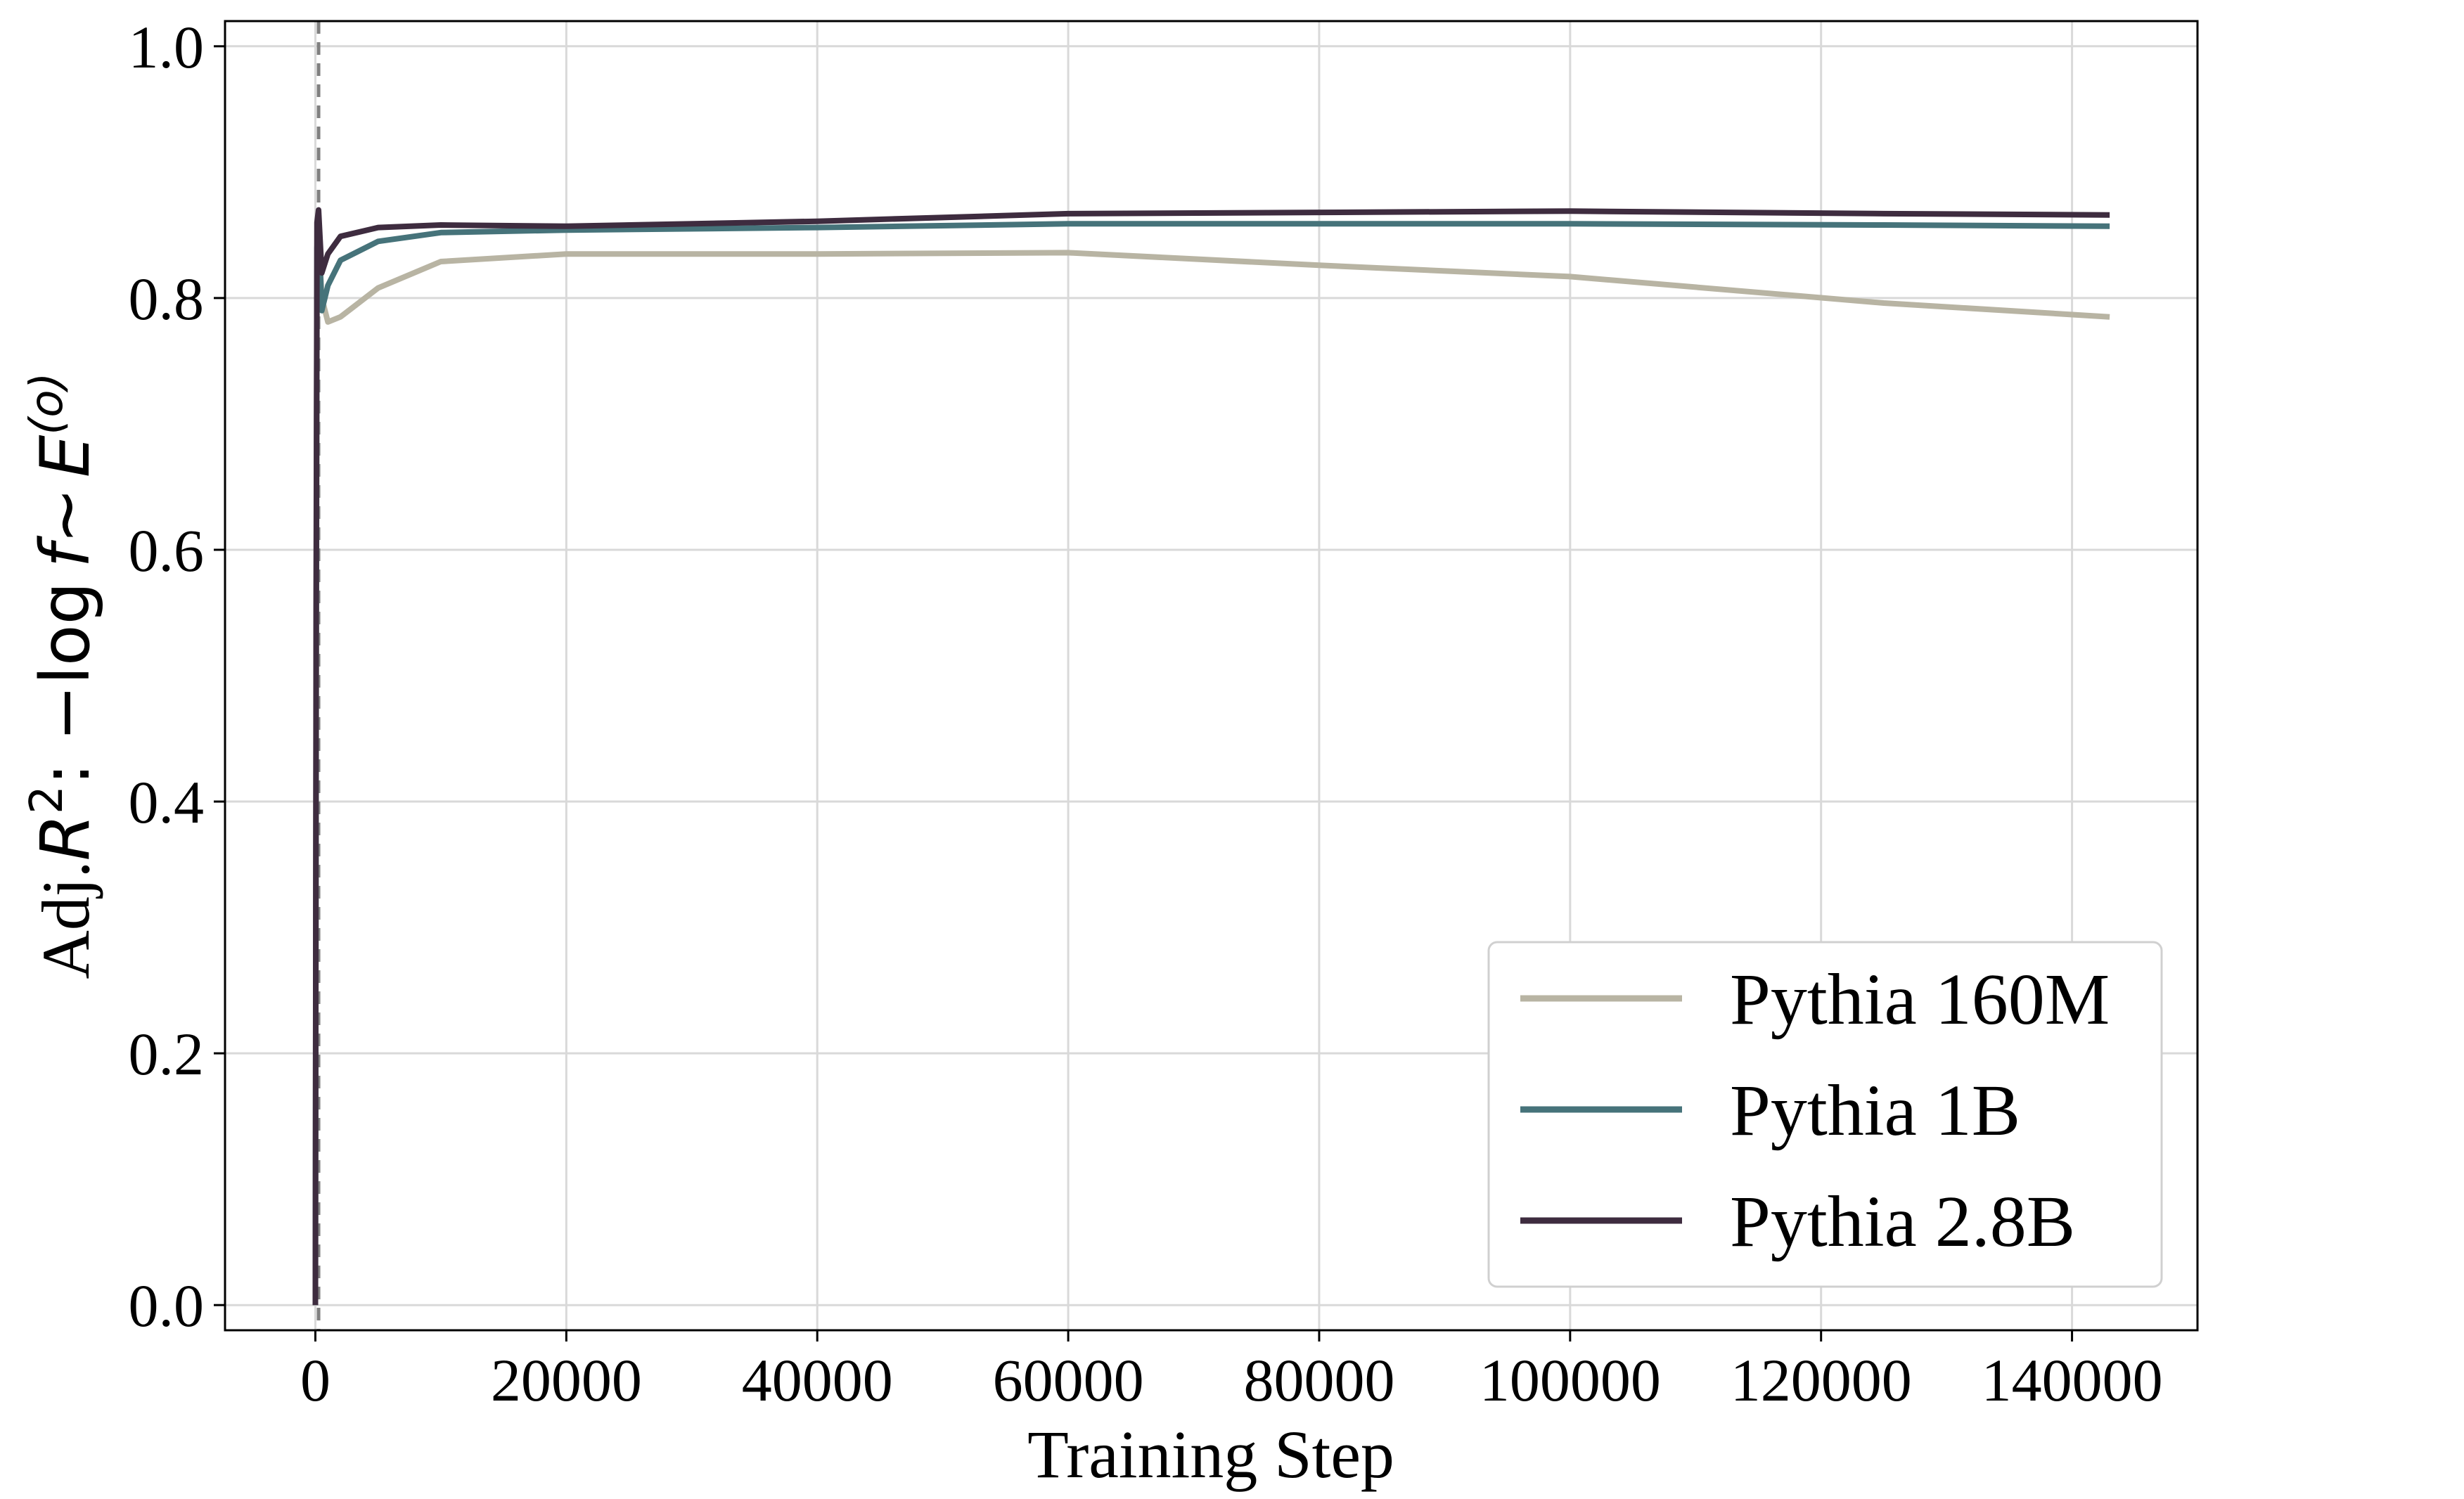  I want to click on legend-label-0: Pythia 160M, so click(1920, 1000).